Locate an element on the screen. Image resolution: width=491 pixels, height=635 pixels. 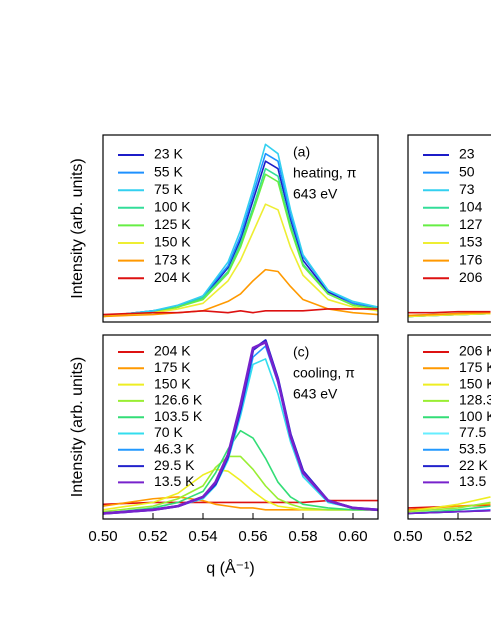
legend-label: 153 is located at coordinates (471, 242).